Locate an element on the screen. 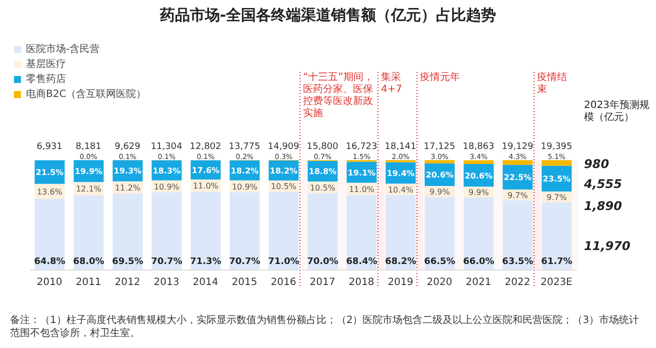 The width and height of the screenshot is (656, 348). text: 1,890 is located at coordinates (603, 206).